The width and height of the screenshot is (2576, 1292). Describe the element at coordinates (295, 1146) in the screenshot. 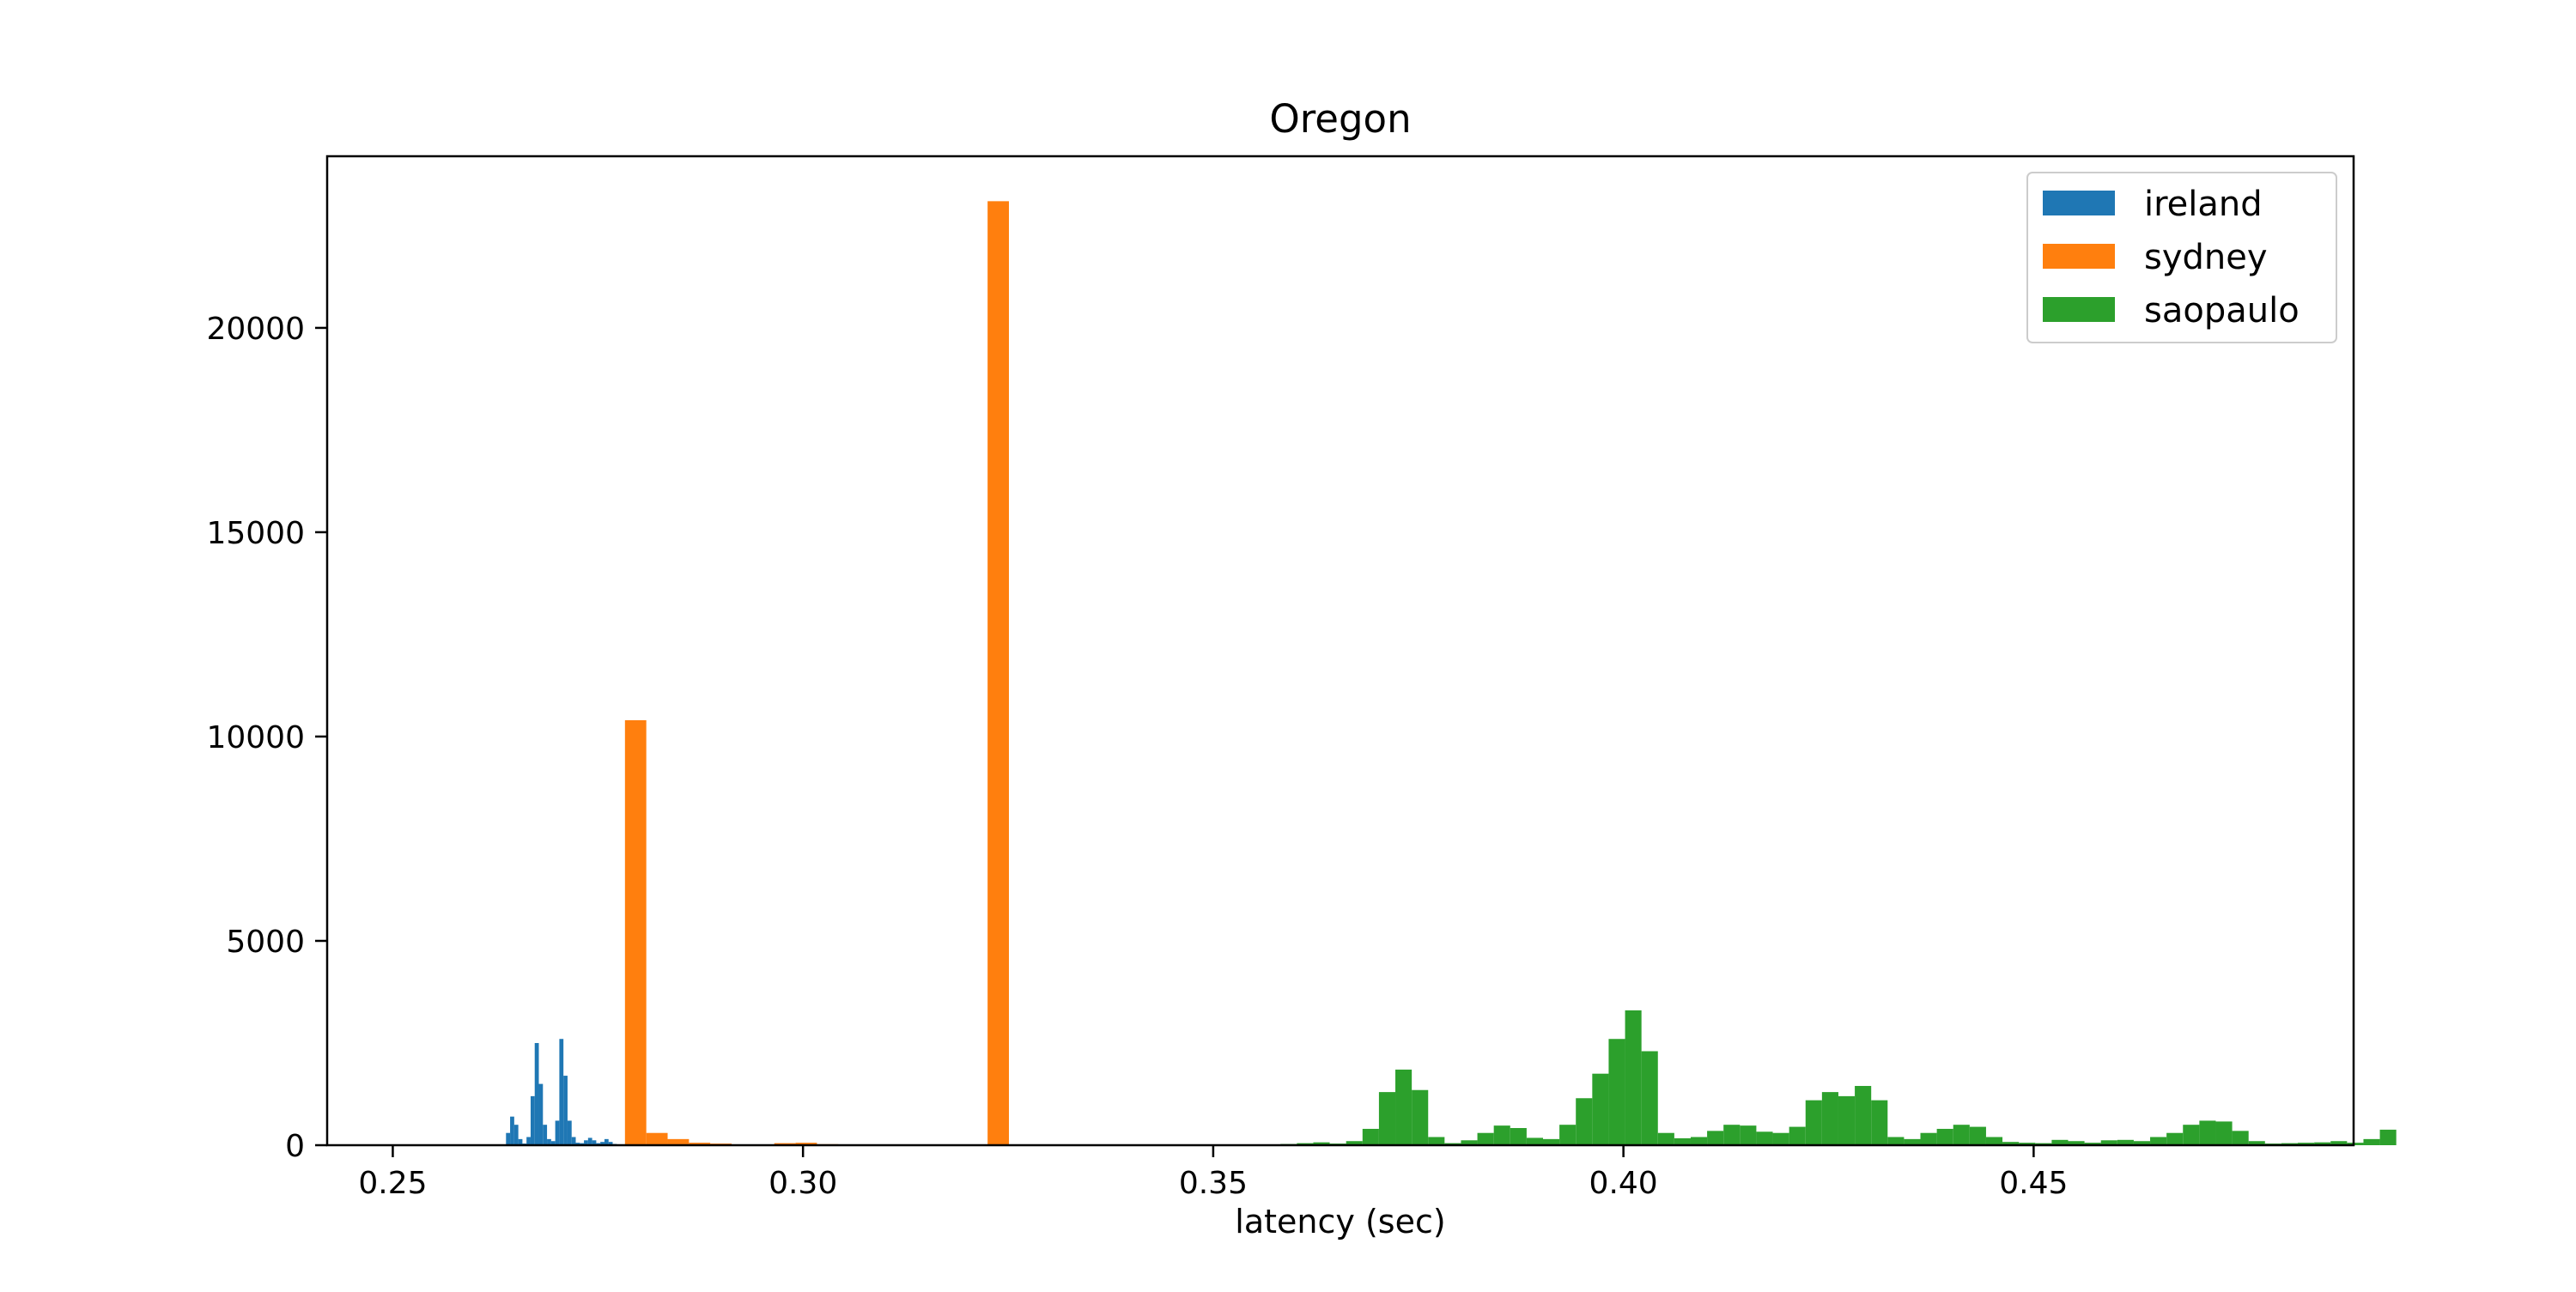

I see `y-tick-label: 0` at that location.